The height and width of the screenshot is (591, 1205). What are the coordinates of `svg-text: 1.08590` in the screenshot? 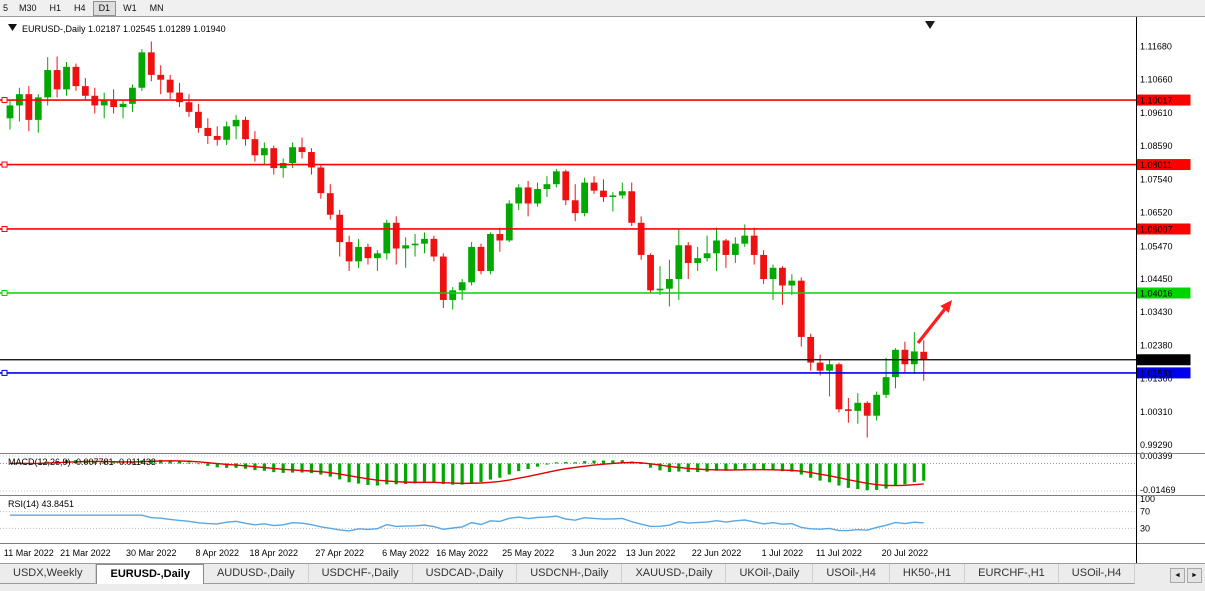 It's located at (1156, 146).